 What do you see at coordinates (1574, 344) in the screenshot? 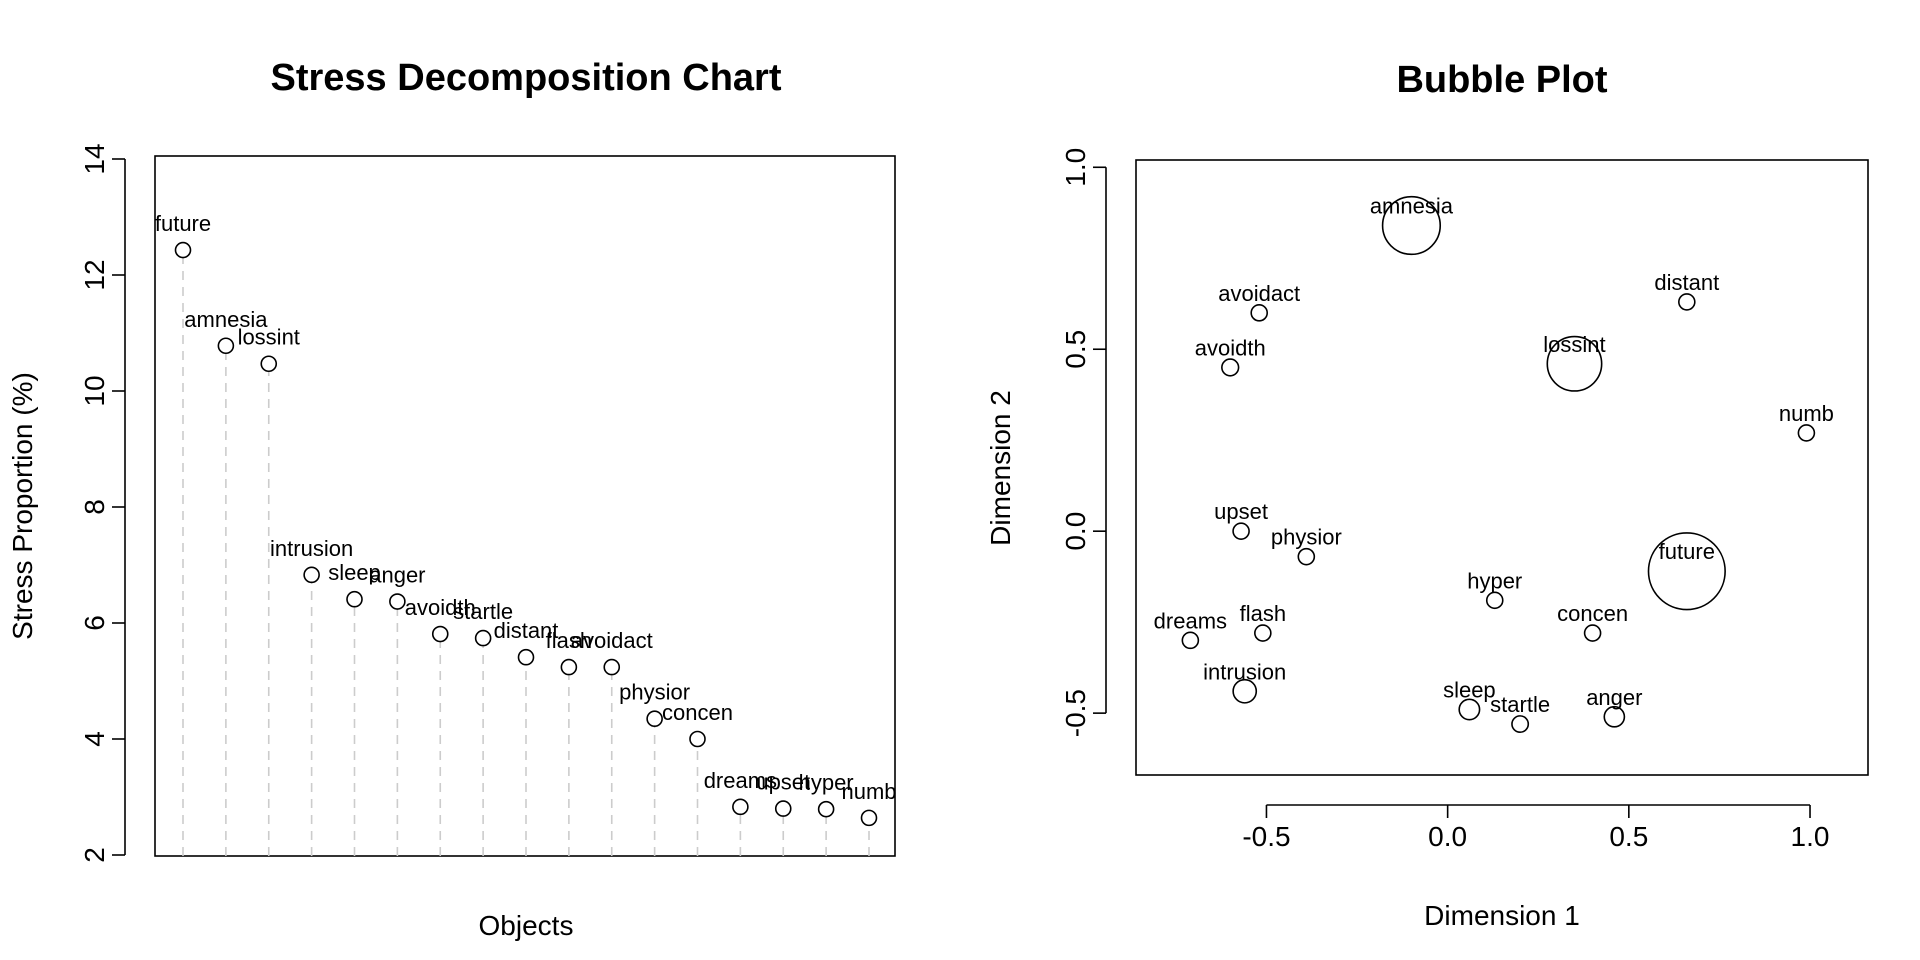
I see `bubble-point-label: lossint` at bounding box center [1574, 344].